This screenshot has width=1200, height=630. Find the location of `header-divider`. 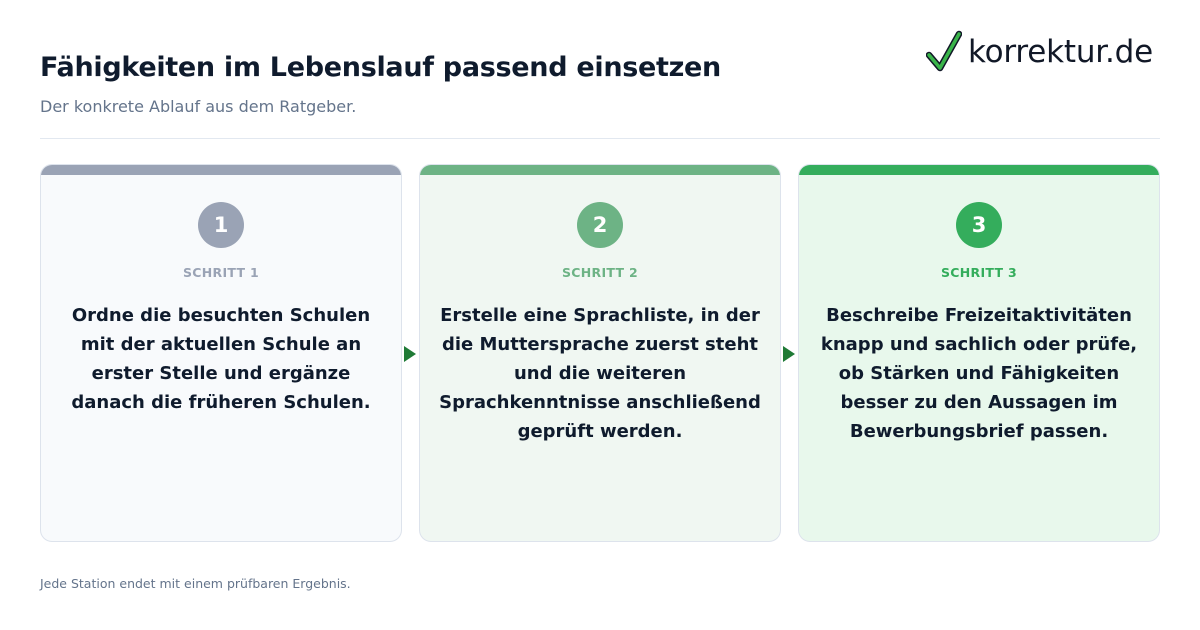

header-divider is located at coordinates (600, 138).